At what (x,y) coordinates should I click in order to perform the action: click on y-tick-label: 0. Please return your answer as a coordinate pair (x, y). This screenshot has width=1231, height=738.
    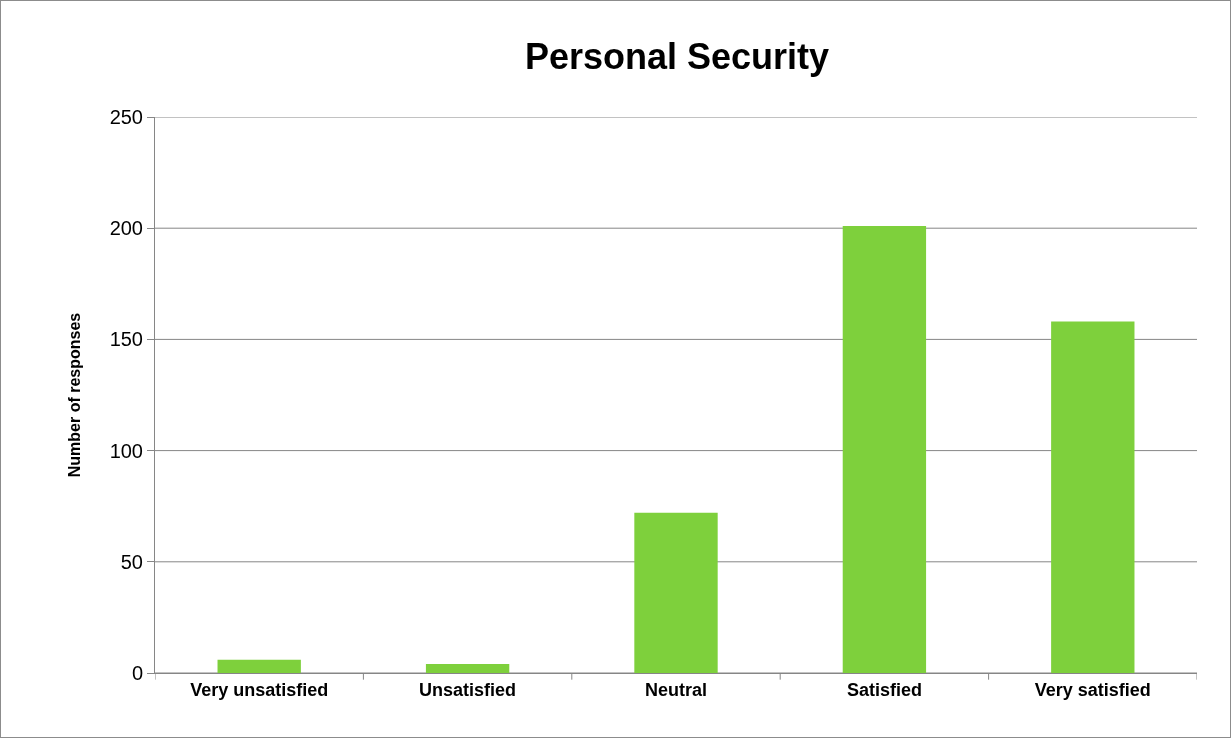
    Looking at the image, I should click on (137, 673).